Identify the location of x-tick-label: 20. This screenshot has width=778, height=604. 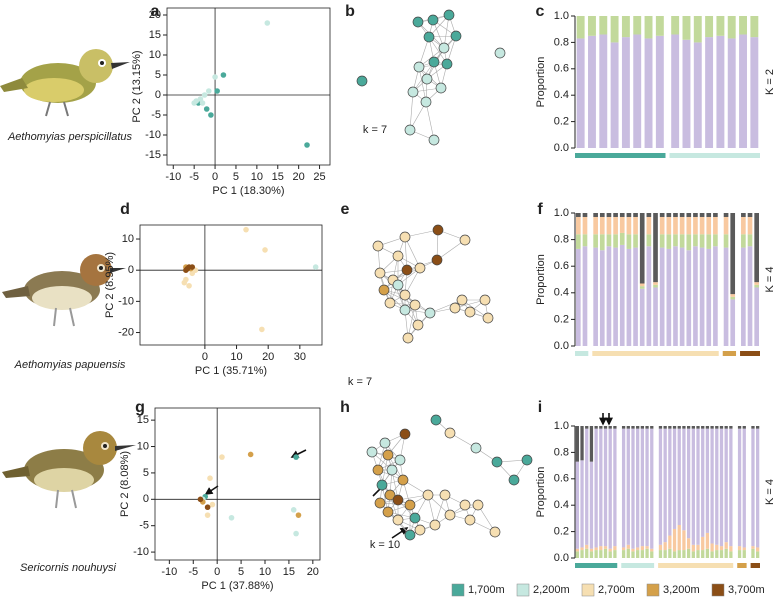
(313, 572).